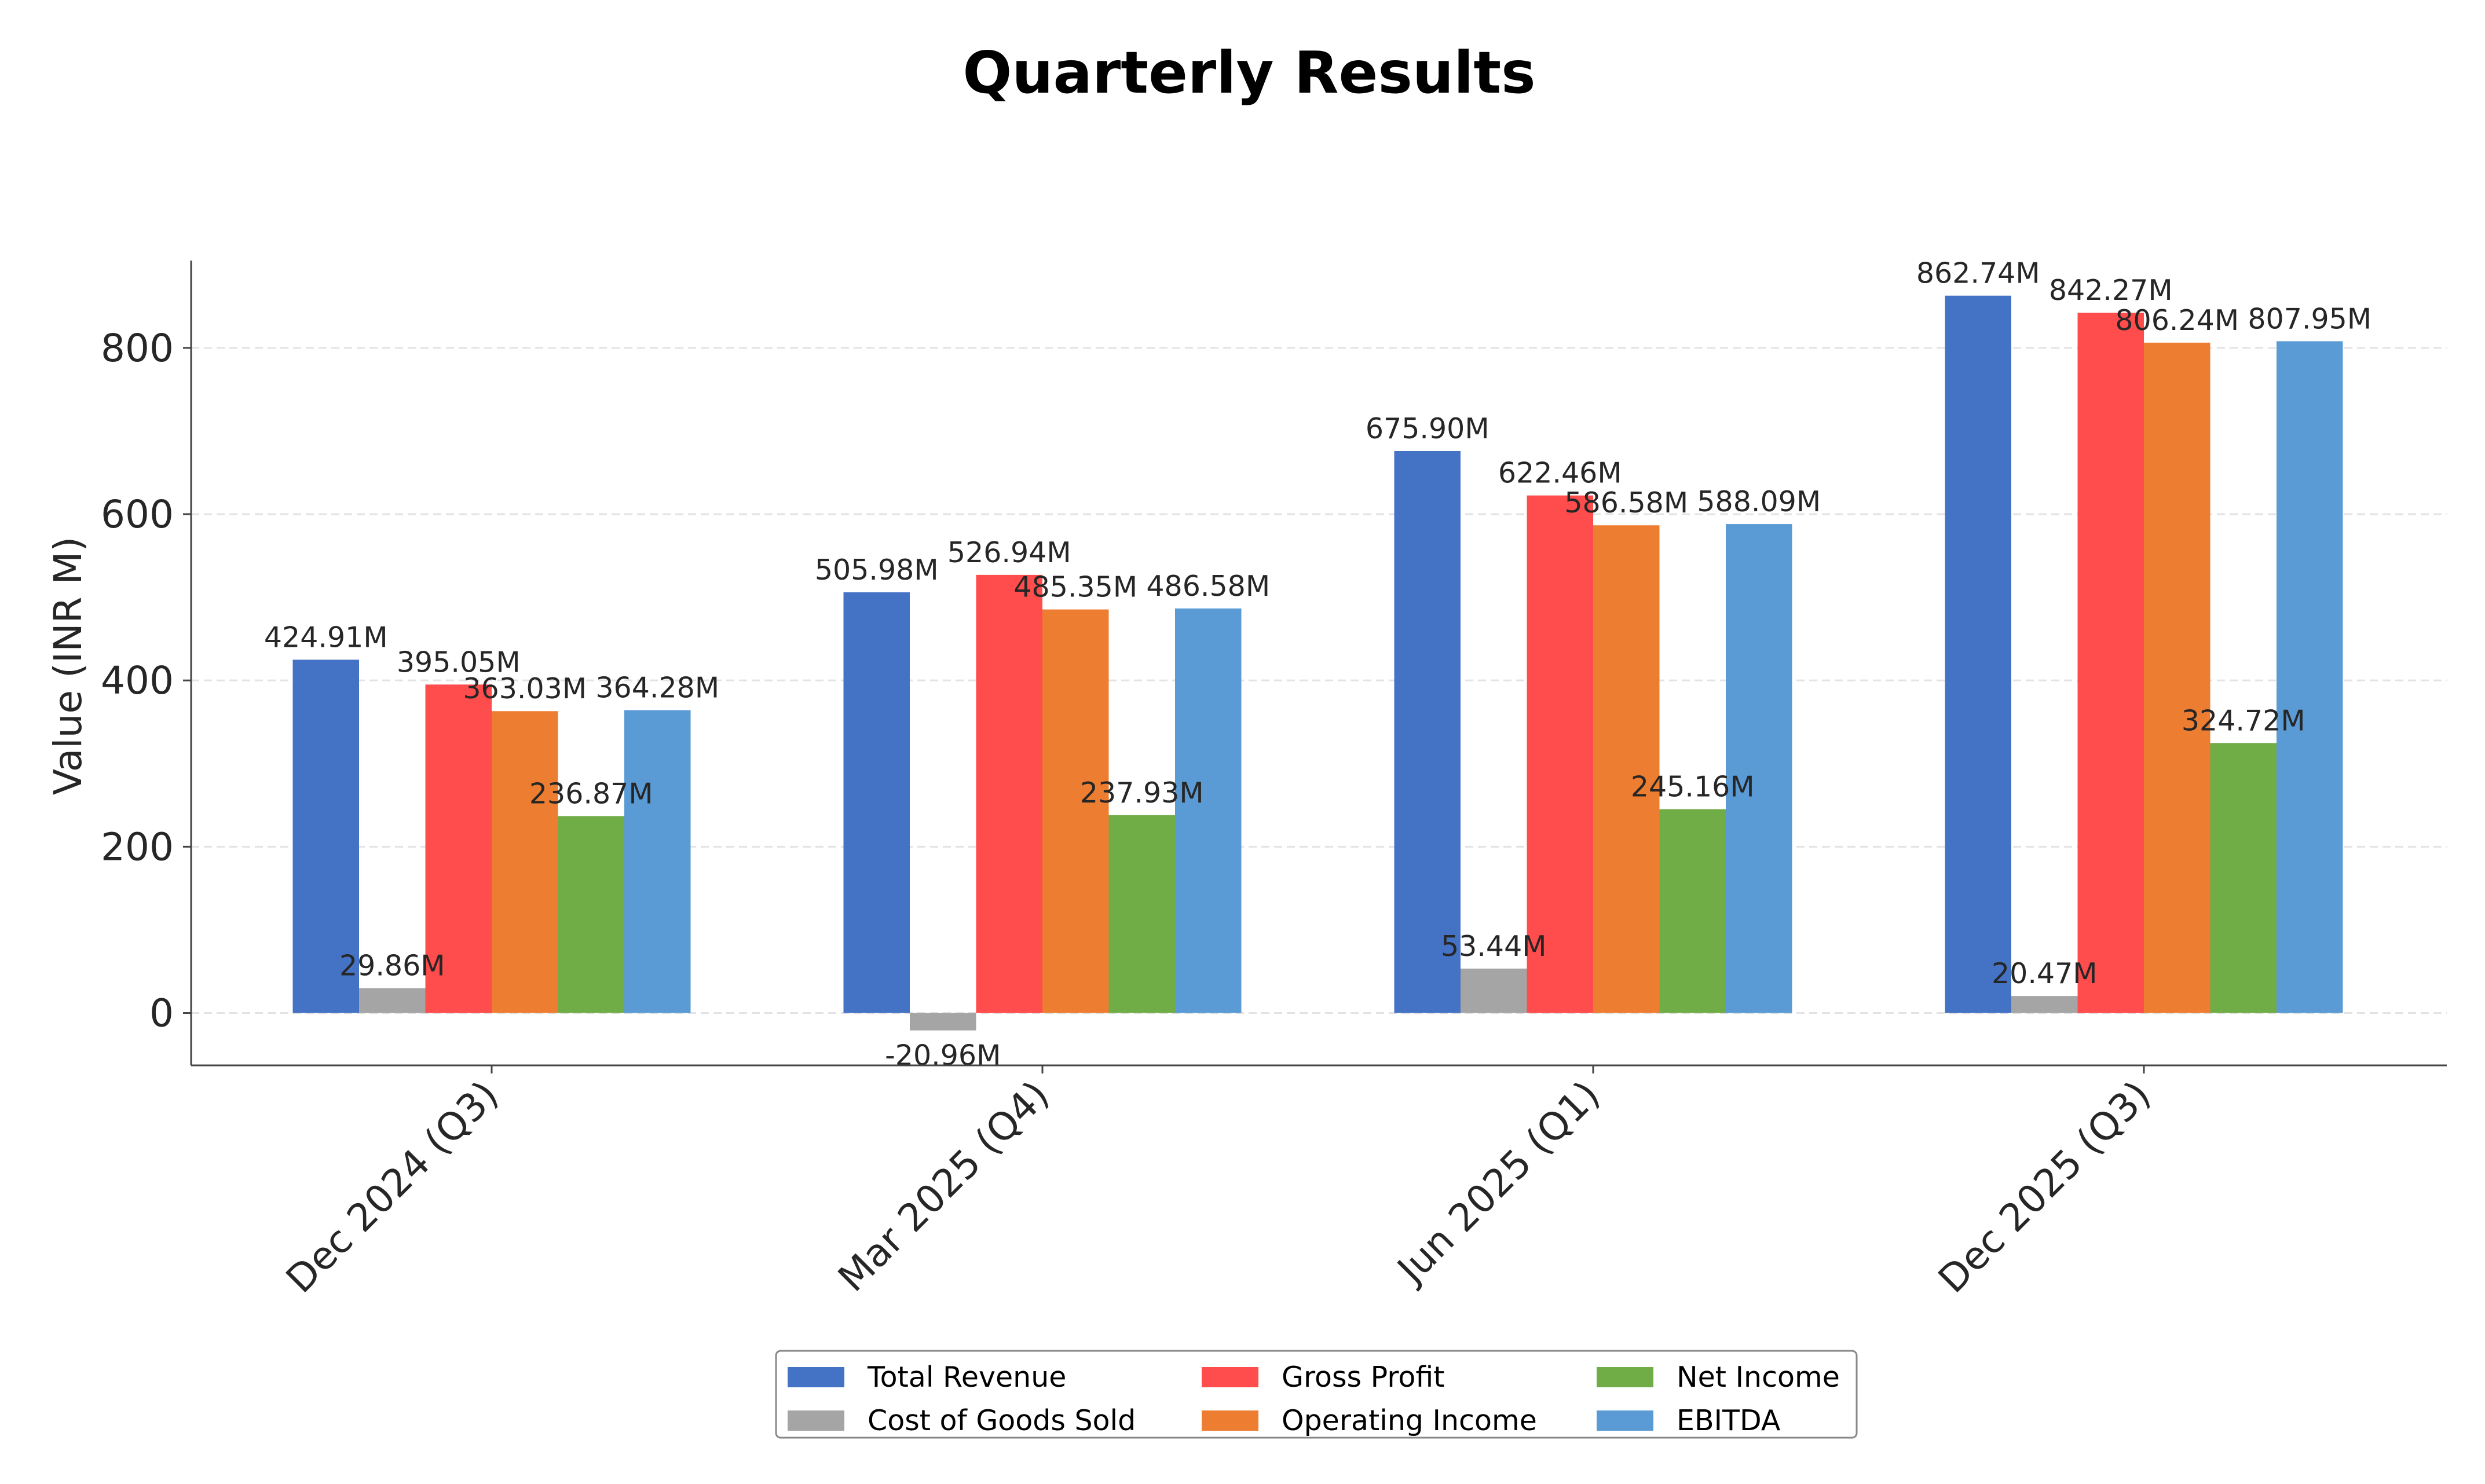 The width and height of the screenshot is (2485, 1484). Describe the element at coordinates (326, 637) in the screenshot. I see `data-label: 424.91M` at that location.